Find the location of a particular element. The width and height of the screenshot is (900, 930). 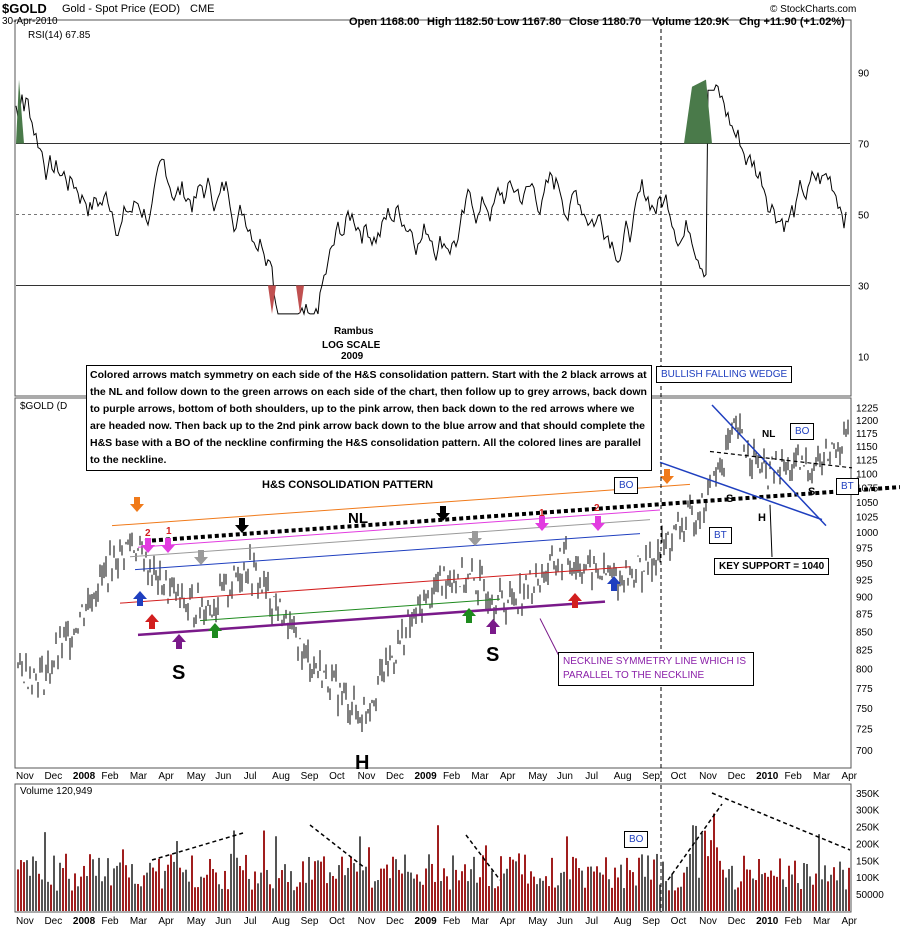

price-tick-label: 1125 is located at coordinates (867, 461).